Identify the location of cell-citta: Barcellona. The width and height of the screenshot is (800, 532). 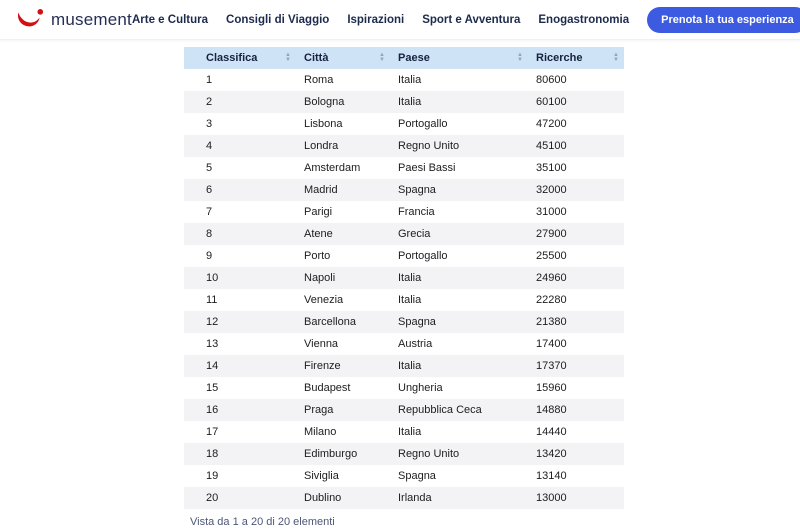
(330, 322).